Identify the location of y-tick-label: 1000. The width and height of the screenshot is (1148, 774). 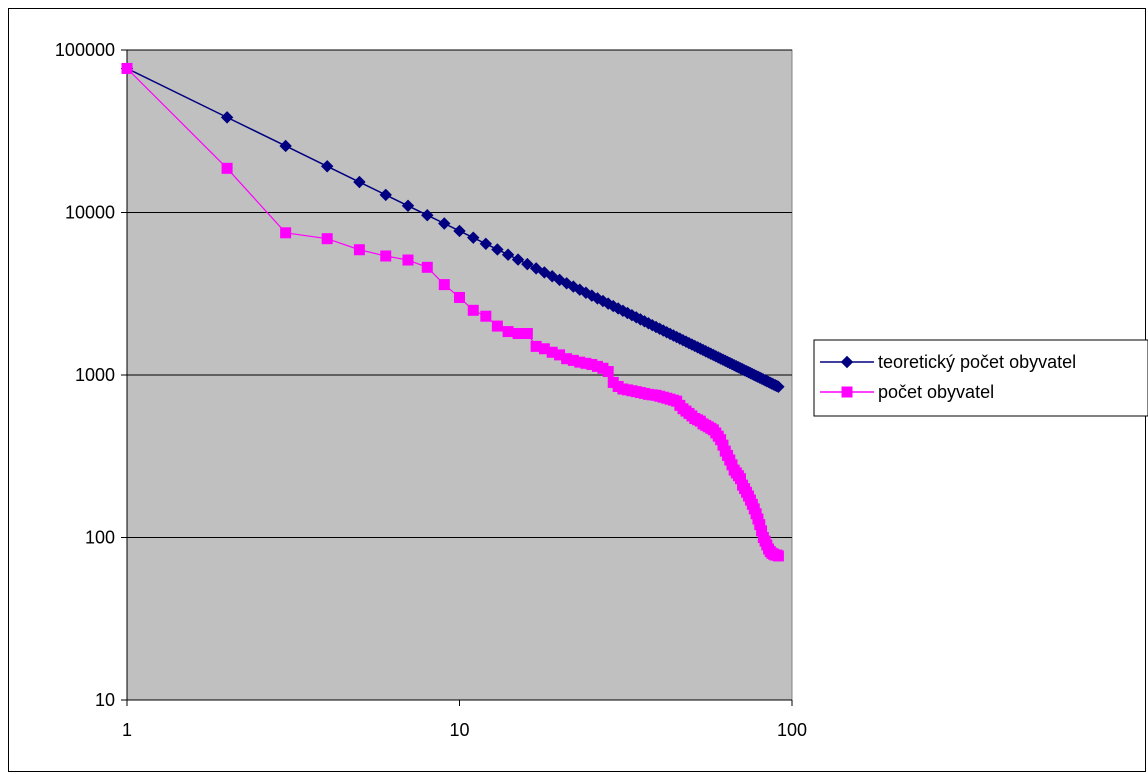
(95, 375).